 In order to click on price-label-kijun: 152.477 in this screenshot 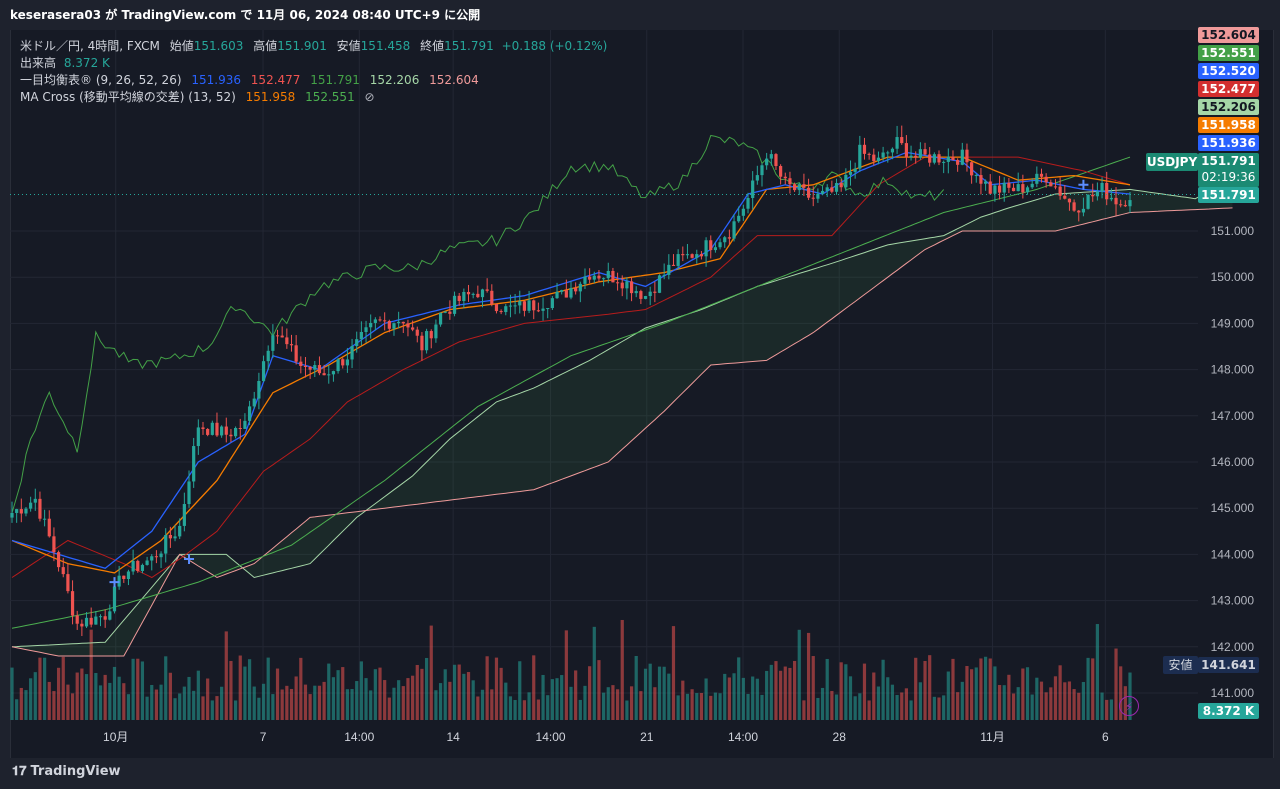, I will do `click(1228, 89)`.